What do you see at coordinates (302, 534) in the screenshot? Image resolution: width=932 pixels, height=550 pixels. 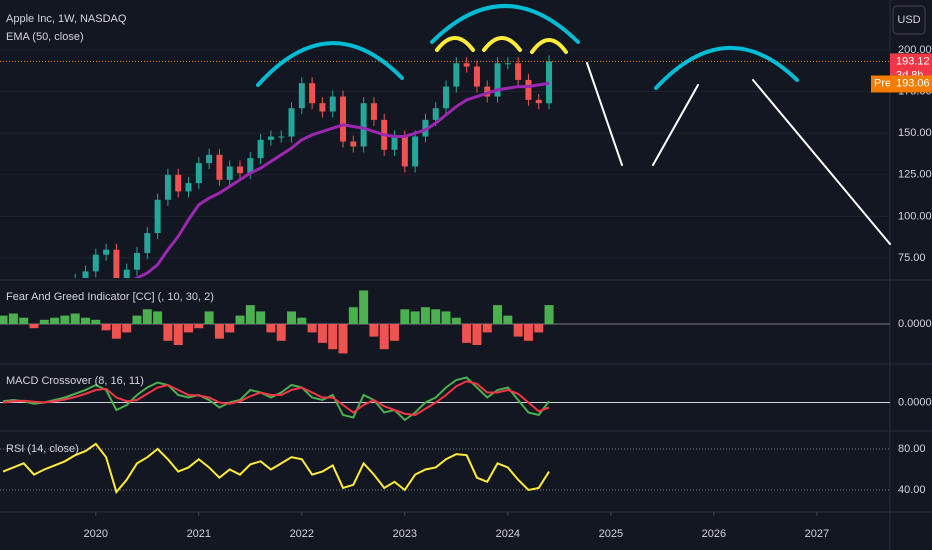 I see `x-tick-label: 2022` at bounding box center [302, 534].